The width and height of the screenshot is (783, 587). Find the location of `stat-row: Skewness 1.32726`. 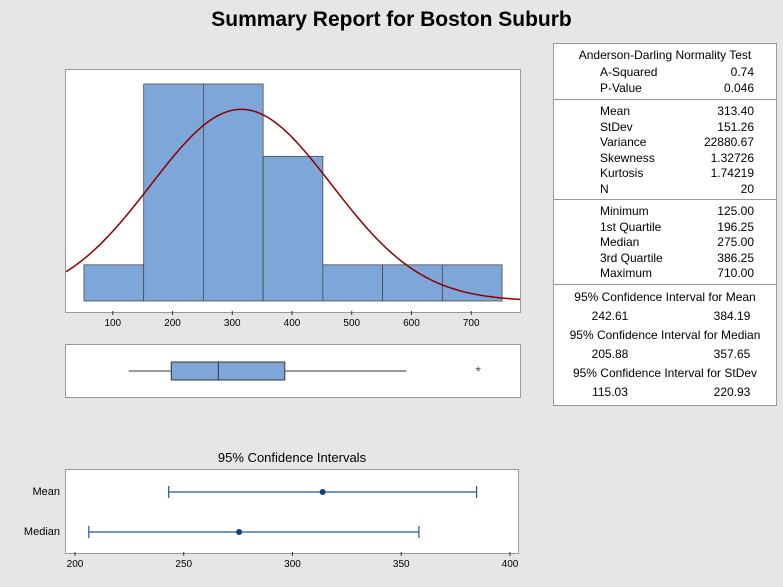

stat-row: Skewness 1.32726 is located at coordinates (677, 157).